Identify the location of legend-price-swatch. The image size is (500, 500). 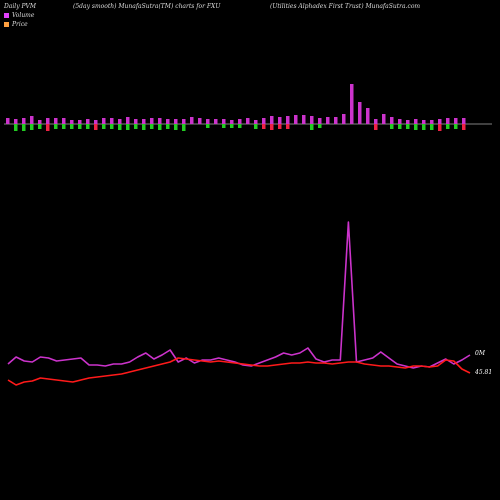
(6, 24).